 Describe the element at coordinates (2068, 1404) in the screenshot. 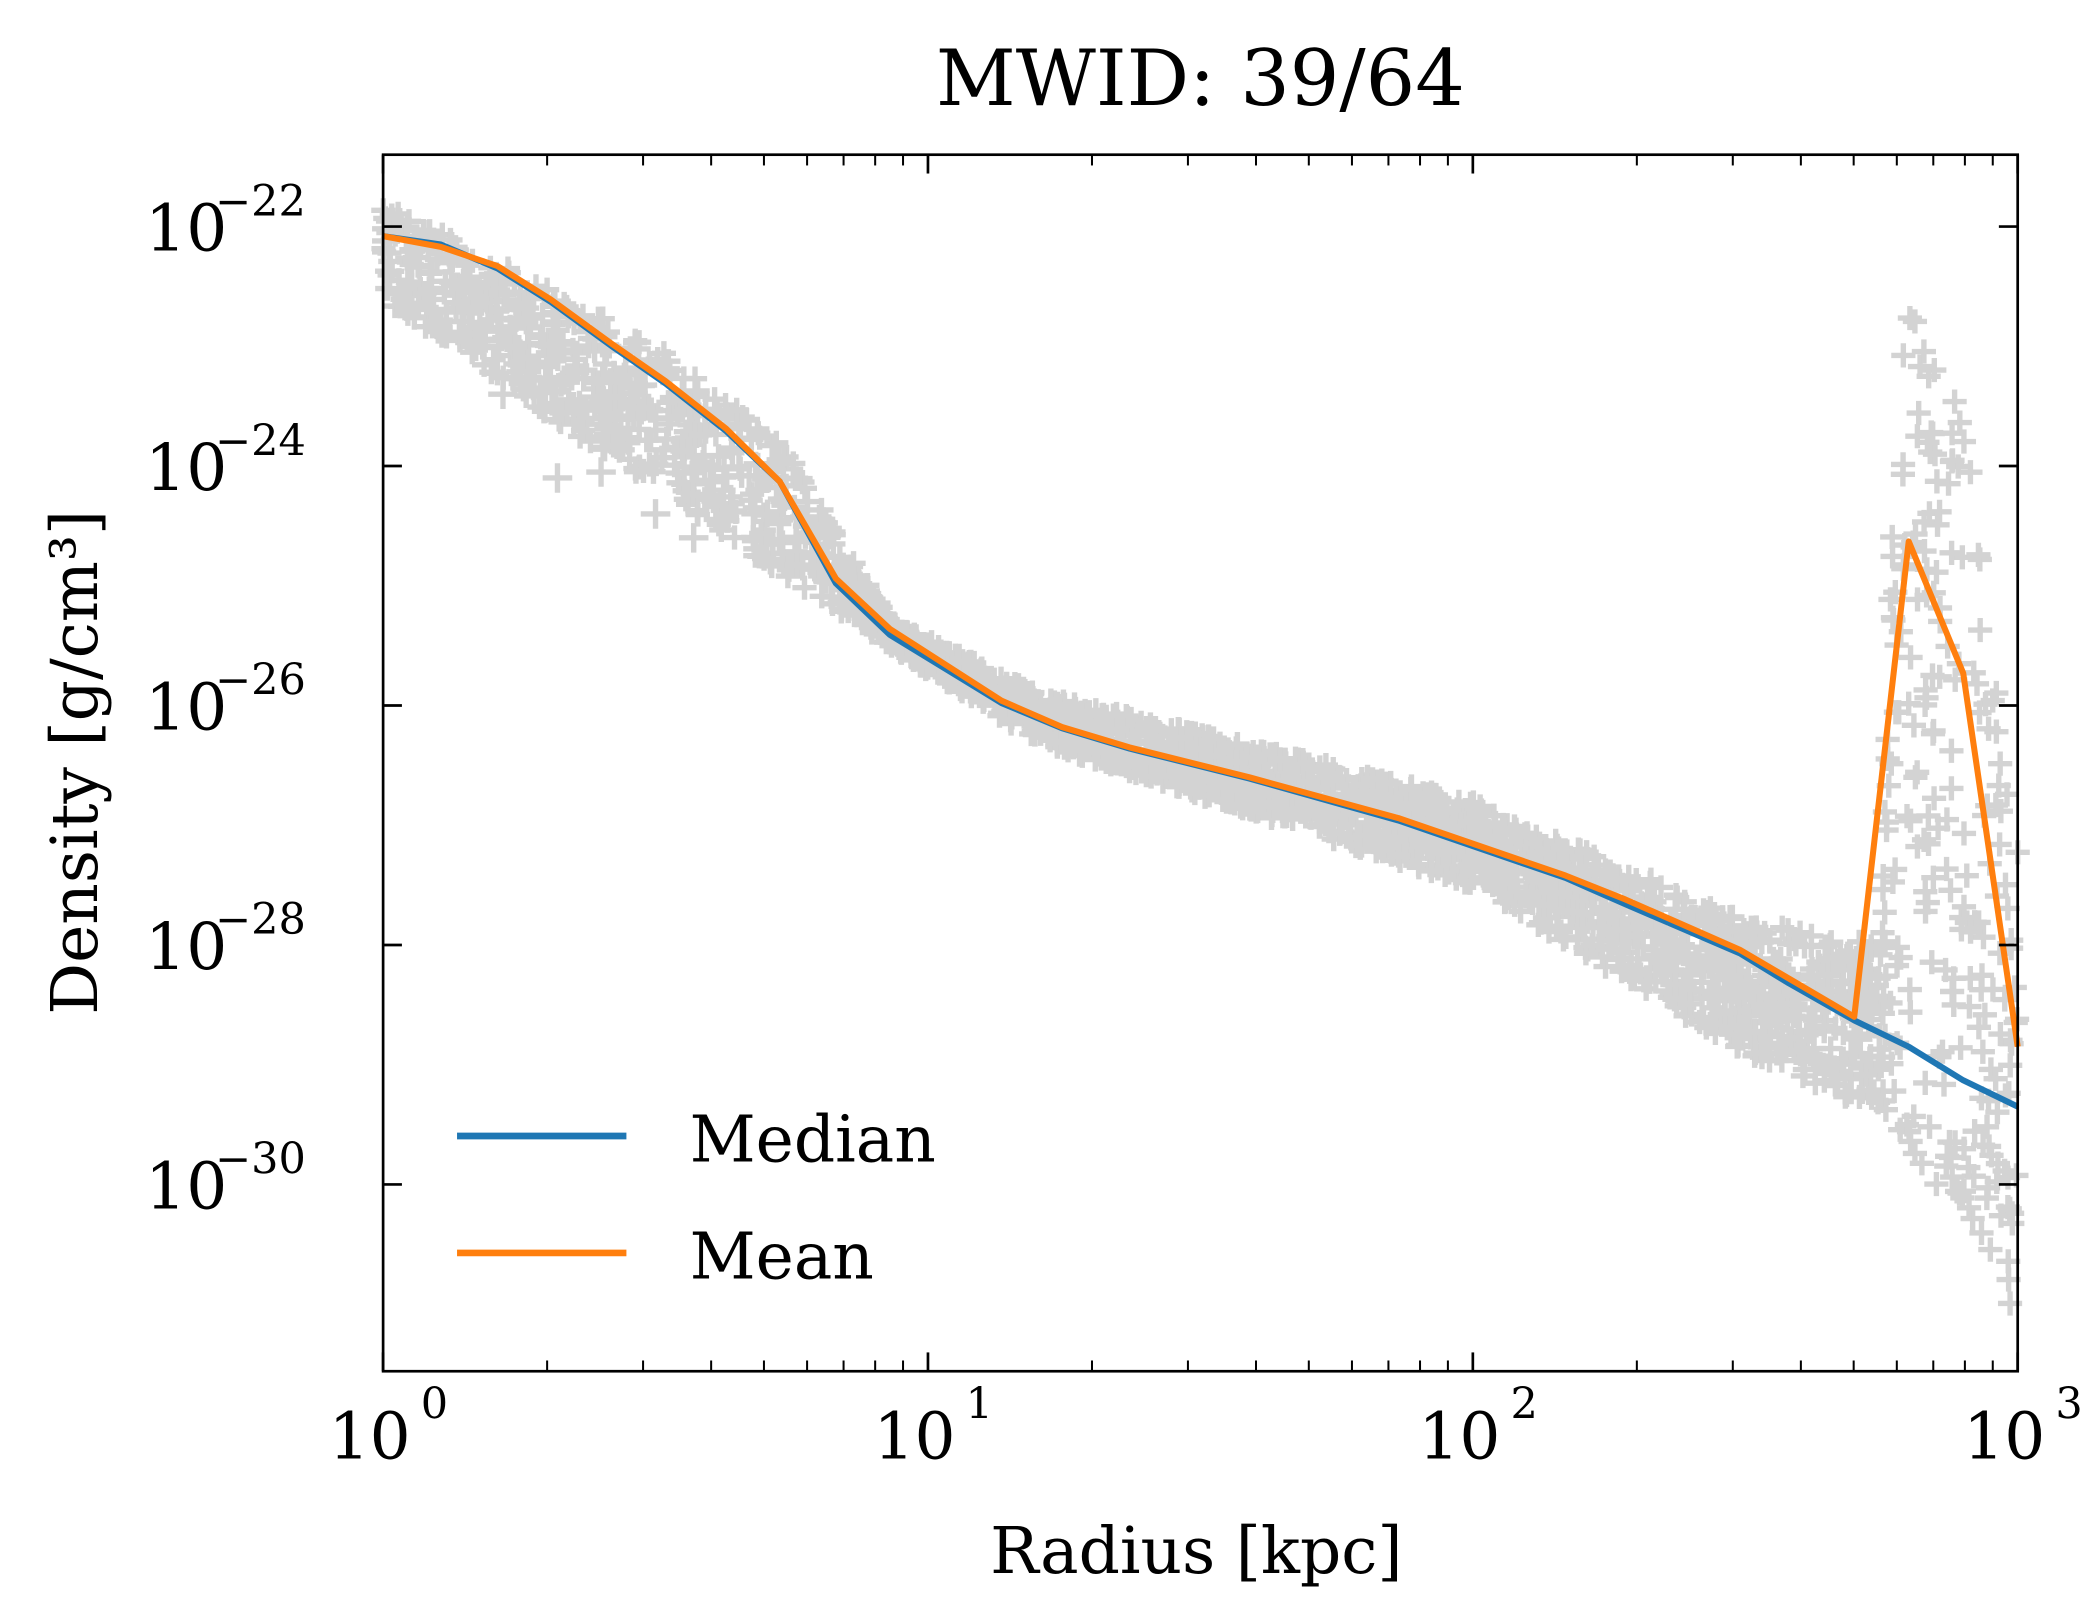

I see `x-tick-exponent: 3` at that location.